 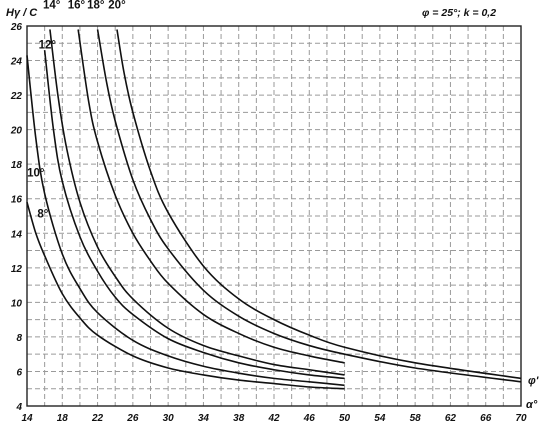 I want to click on parameters-annotation: φ = 25°; k = 0,2, so click(x=459, y=13).